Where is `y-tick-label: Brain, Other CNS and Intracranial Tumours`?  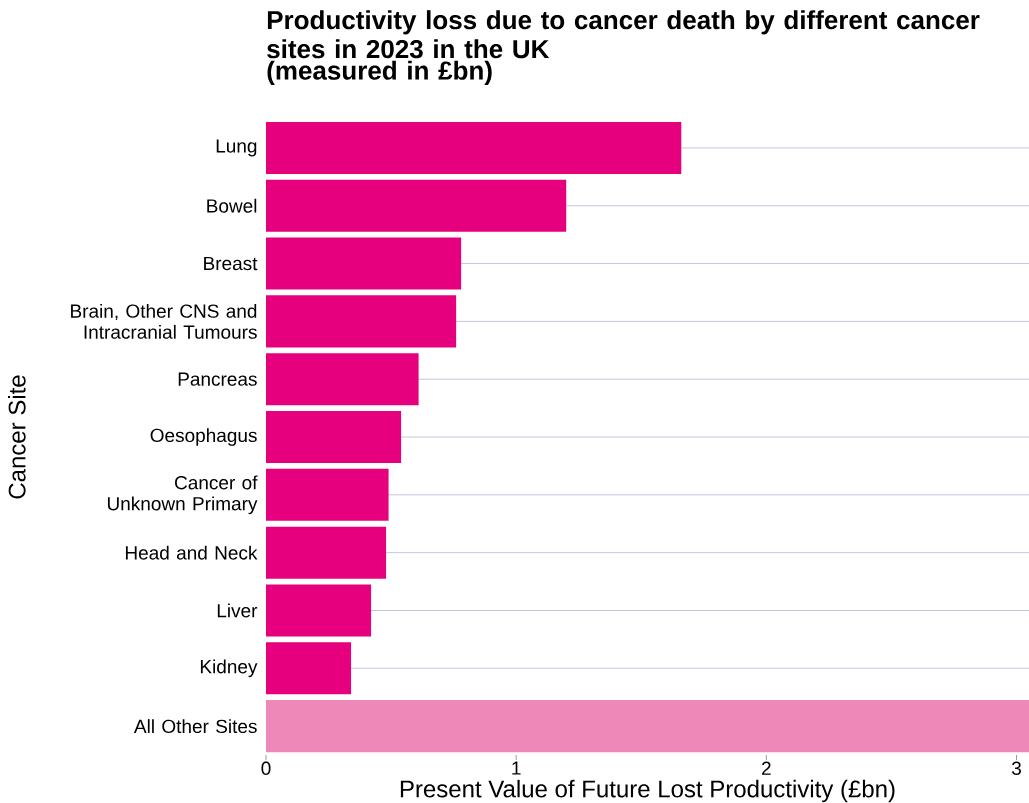
y-tick-label: Brain, Other CNS and Intracranial Tumours is located at coordinates (164, 321).